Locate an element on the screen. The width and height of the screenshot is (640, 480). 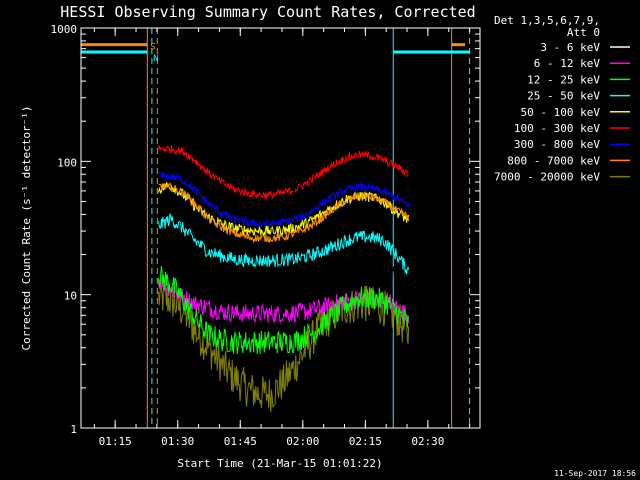
legend-label-3: 25 - 50 keV is located at coordinates (563, 96).